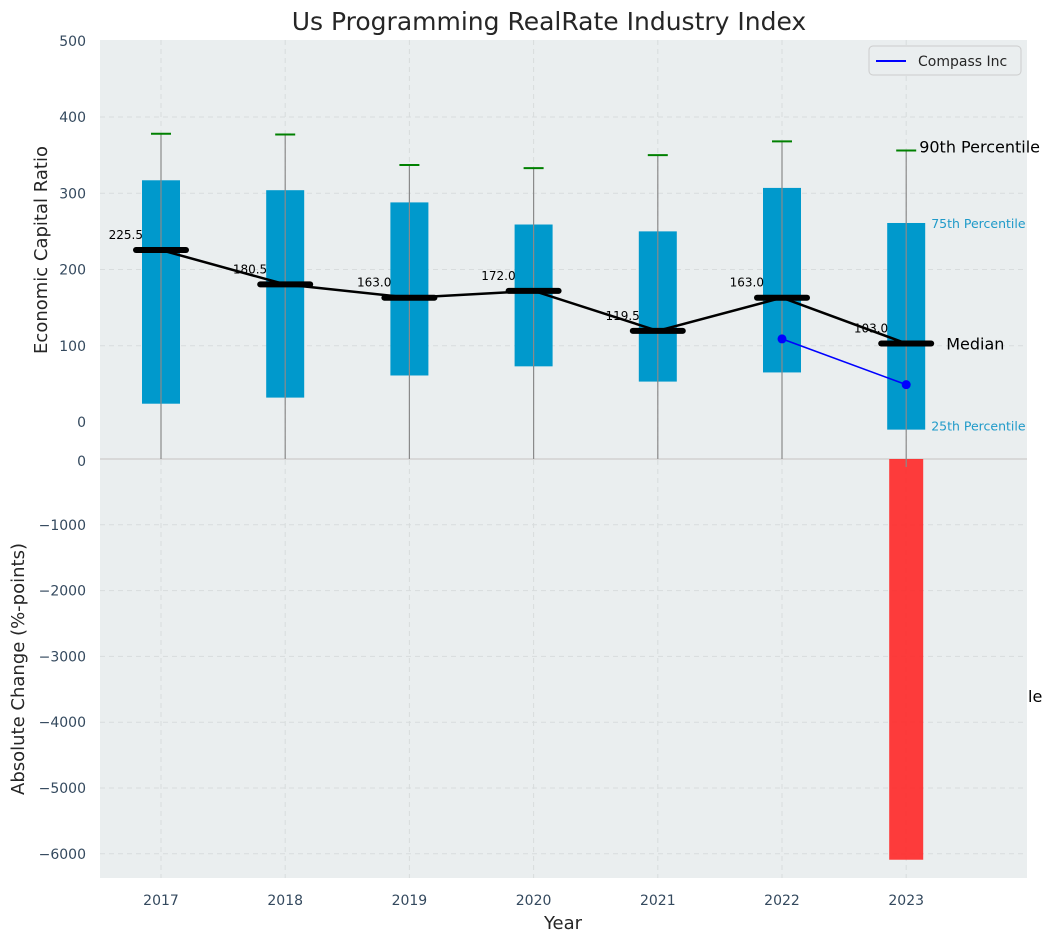 This screenshot has width=1054, height=942. I want to click on bottom-y-tick-label: −2000, so click(62, 592).